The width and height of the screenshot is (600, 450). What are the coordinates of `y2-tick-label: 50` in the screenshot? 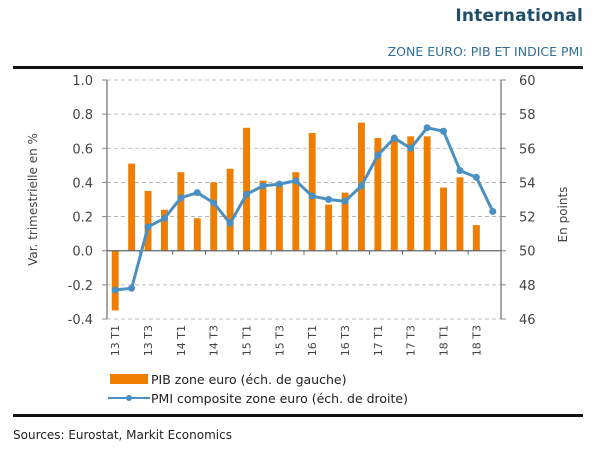 It's located at (527, 252).